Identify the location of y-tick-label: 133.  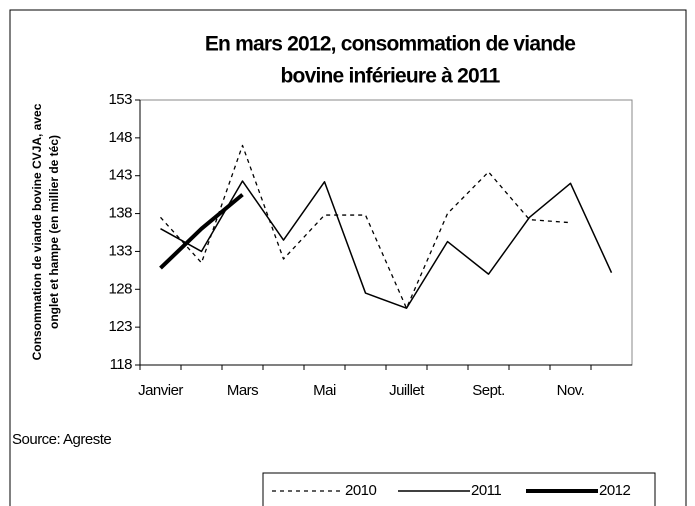
(120, 250).